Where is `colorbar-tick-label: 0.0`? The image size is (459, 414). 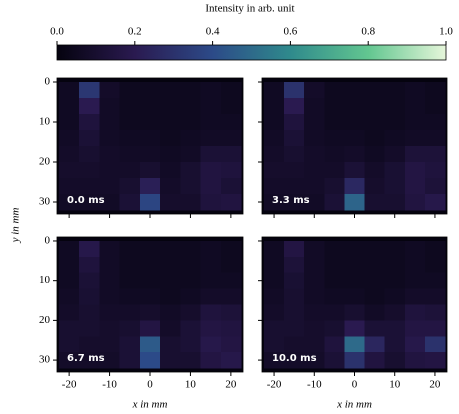
colorbar-tick-label: 0.0 is located at coordinates (57, 32).